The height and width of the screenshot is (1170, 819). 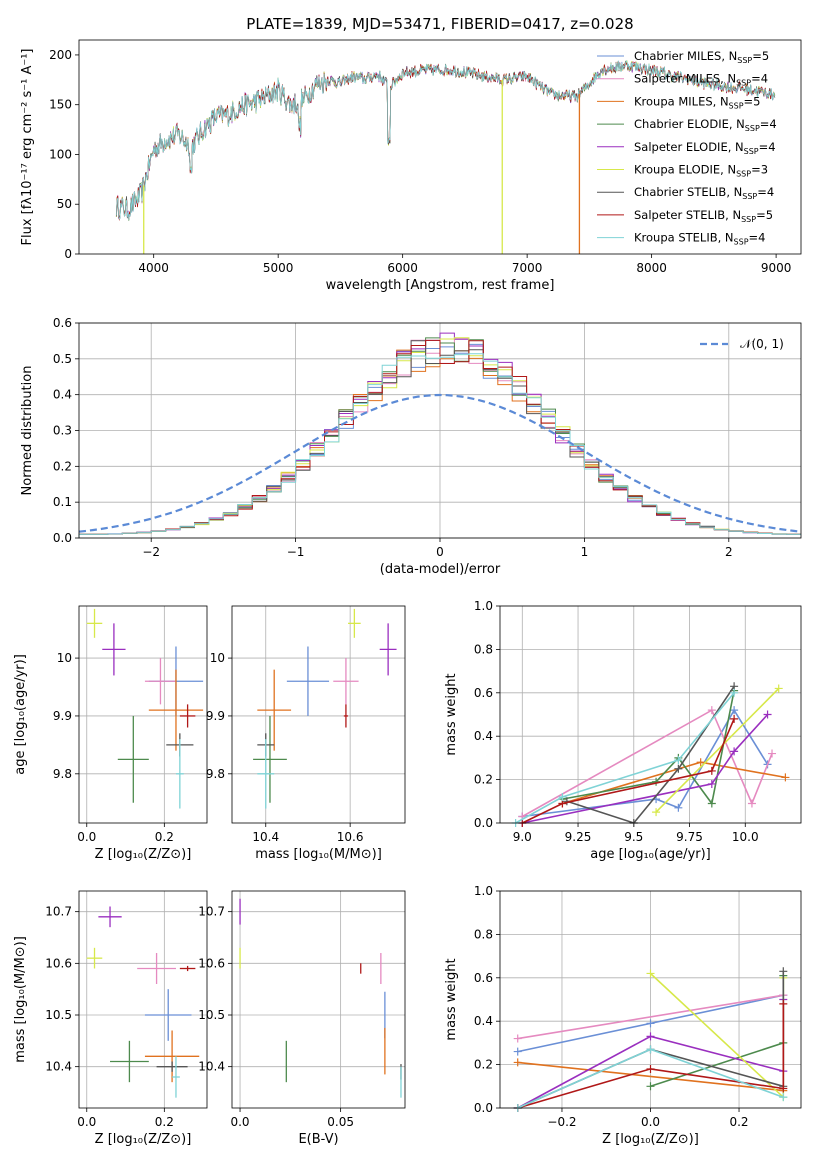 I want to click on x-tick-label: 1, so click(x=585, y=552).